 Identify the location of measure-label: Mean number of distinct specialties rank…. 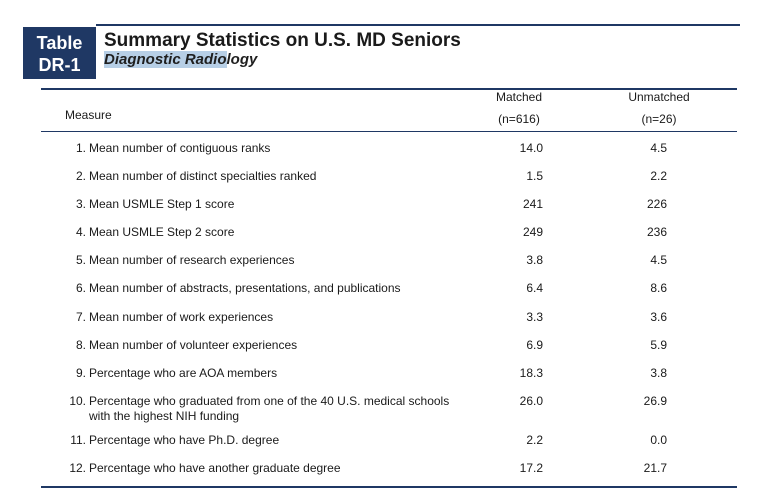
(203, 176).